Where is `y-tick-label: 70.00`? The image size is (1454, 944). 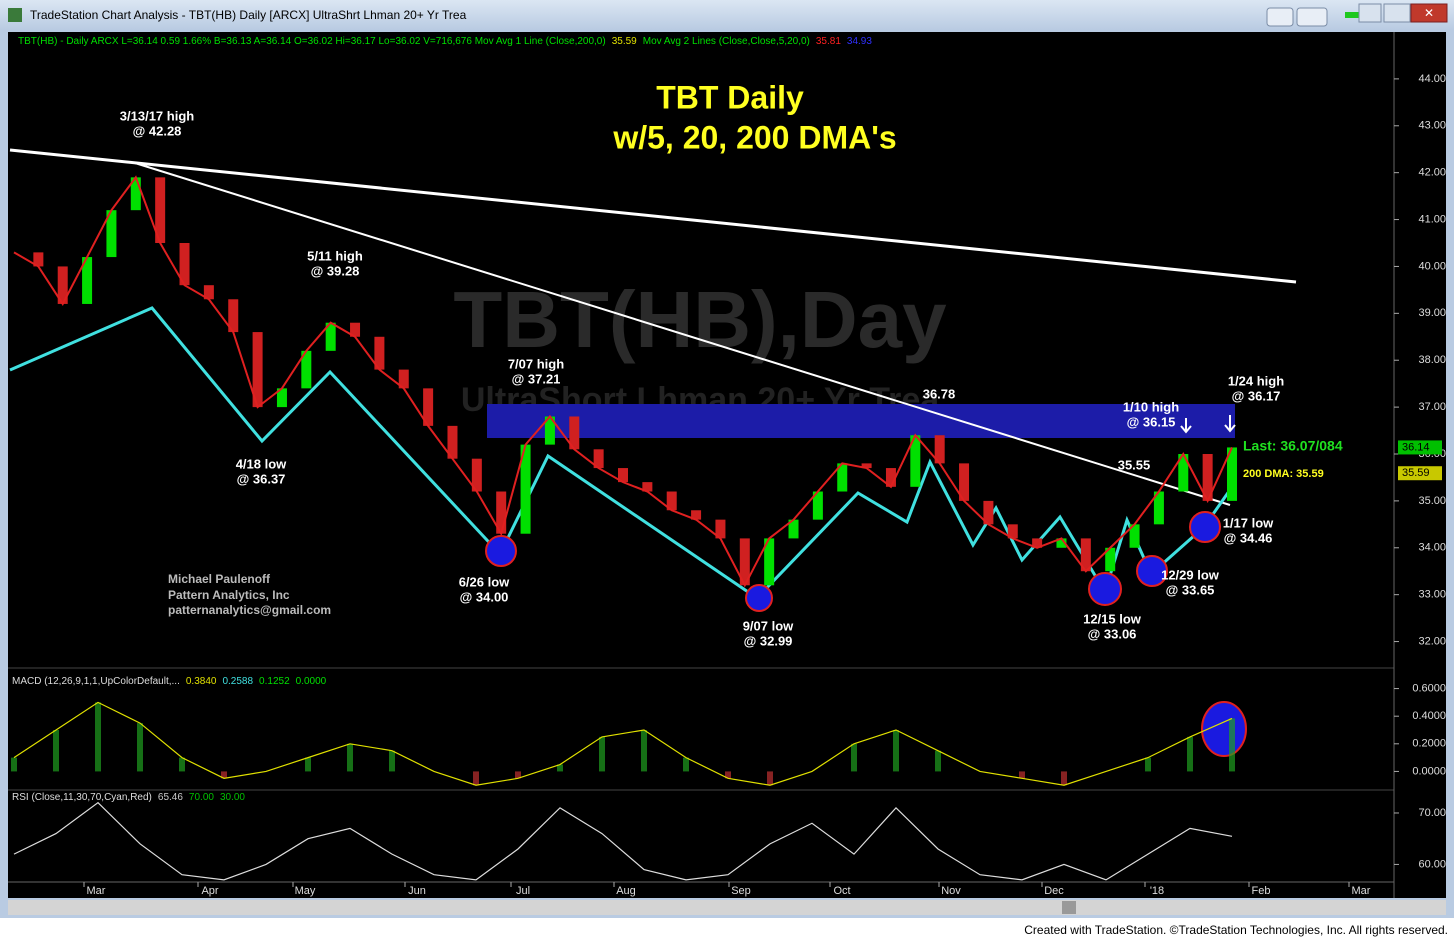 y-tick-label: 70.00 is located at coordinates (1432, 813).